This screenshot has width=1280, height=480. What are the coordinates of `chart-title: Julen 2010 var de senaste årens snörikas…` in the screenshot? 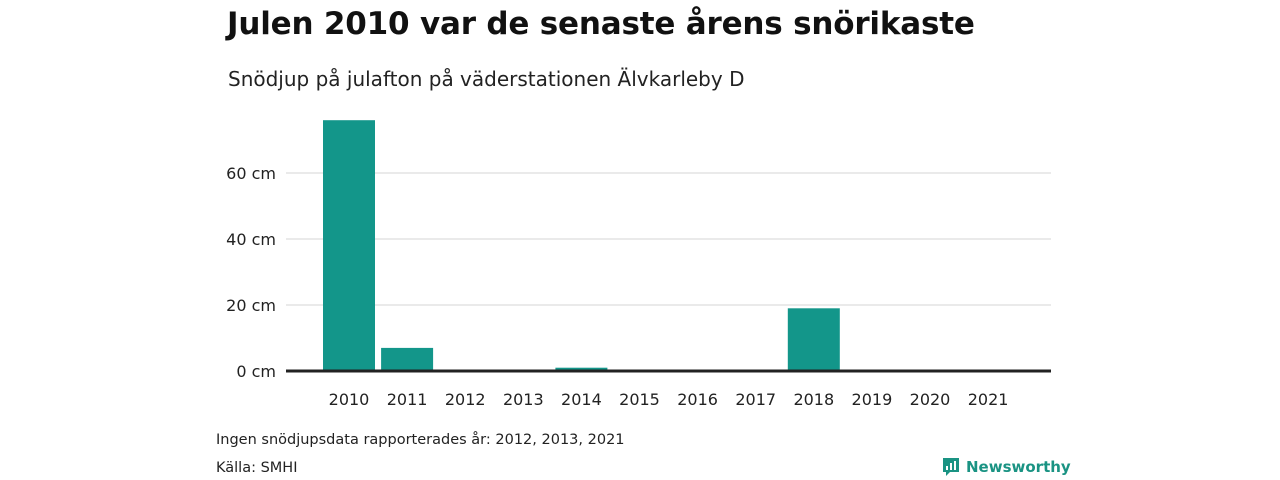 It's located at (601, 24).